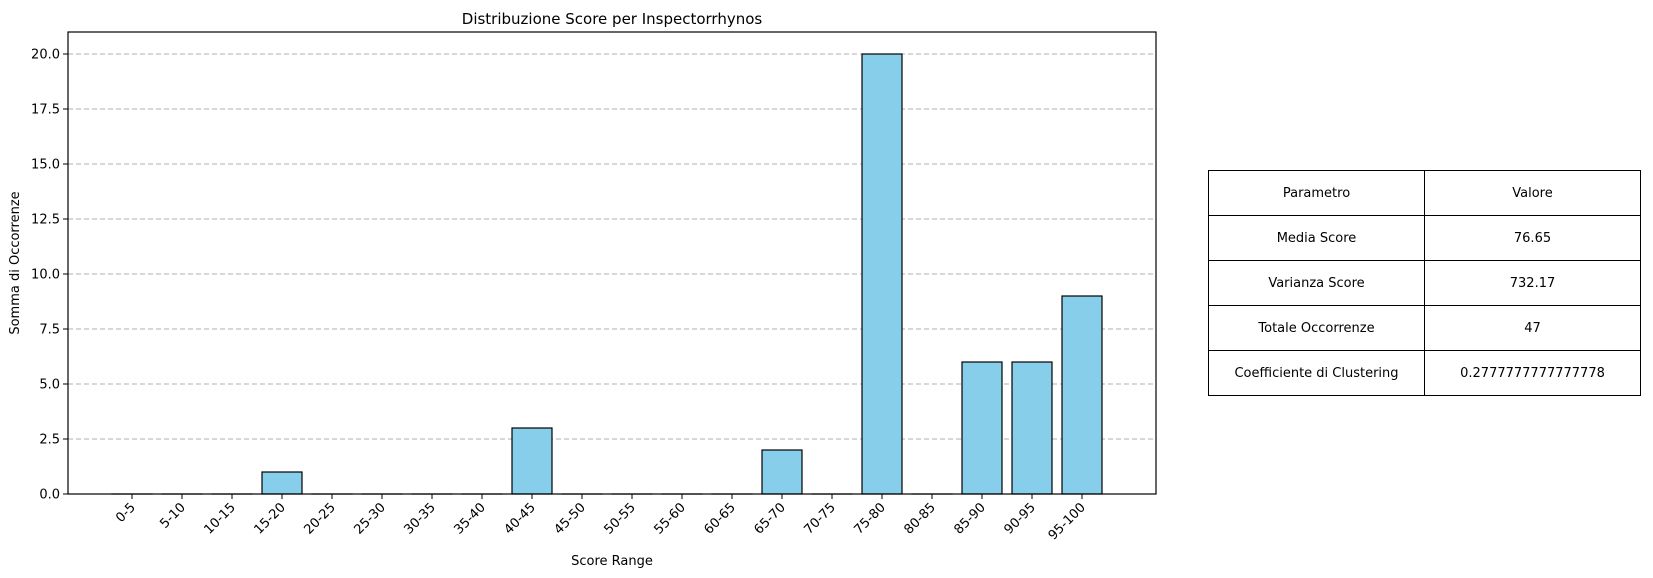 The image size is (1653, 578). I want to click on x-tick-label: 30-35, so click(420, 518).